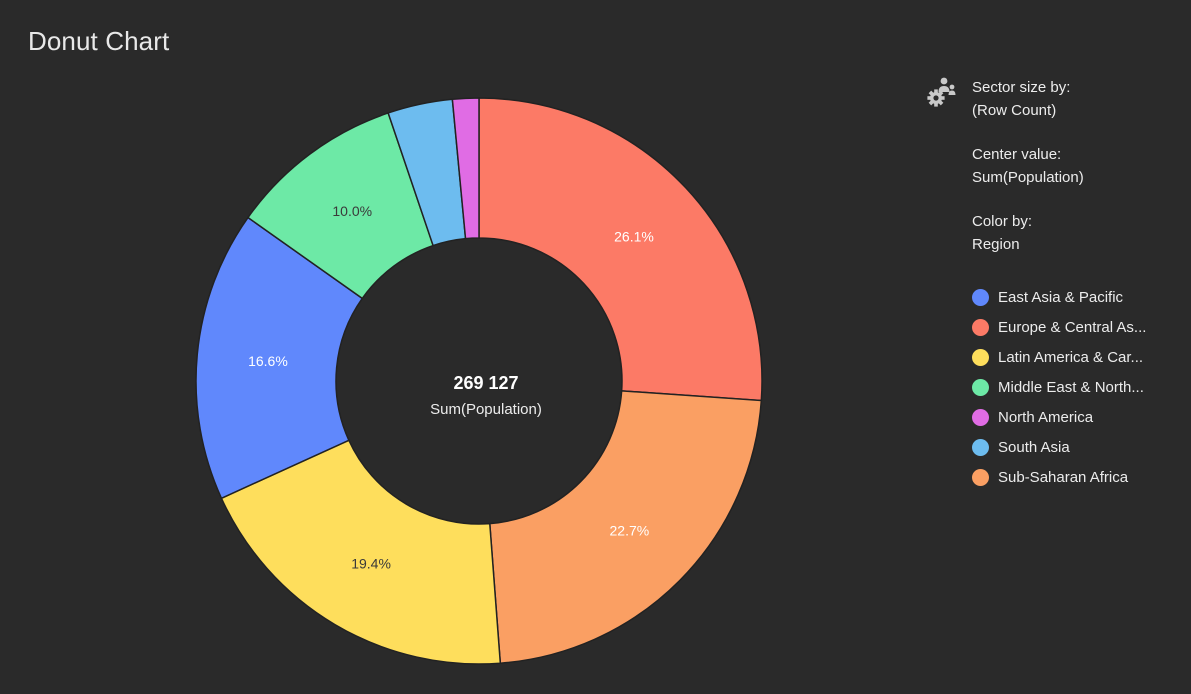 The image size is (1191, 694). Describe the element at coordinates (486, 395) in the screenshot. I see `donut-center: 269 127 Sum(Population)` at that location.